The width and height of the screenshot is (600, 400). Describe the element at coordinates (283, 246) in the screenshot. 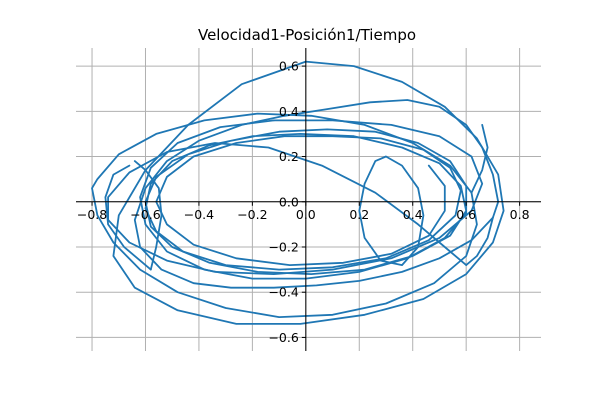

I see `y-tick-label: −0.2` at that location.